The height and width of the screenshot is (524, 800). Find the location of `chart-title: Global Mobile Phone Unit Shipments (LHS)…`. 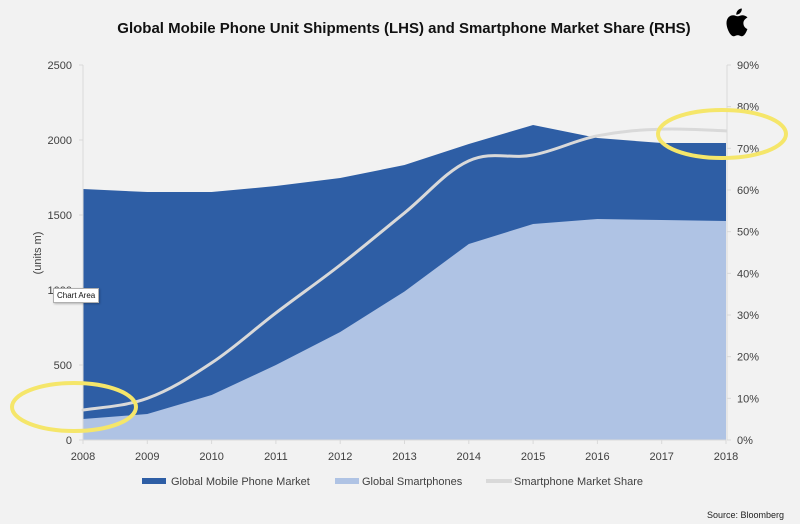

chart-title: Global Mobile Phone Unit Shipments (LHS)… is located at coordinates (403, 28).